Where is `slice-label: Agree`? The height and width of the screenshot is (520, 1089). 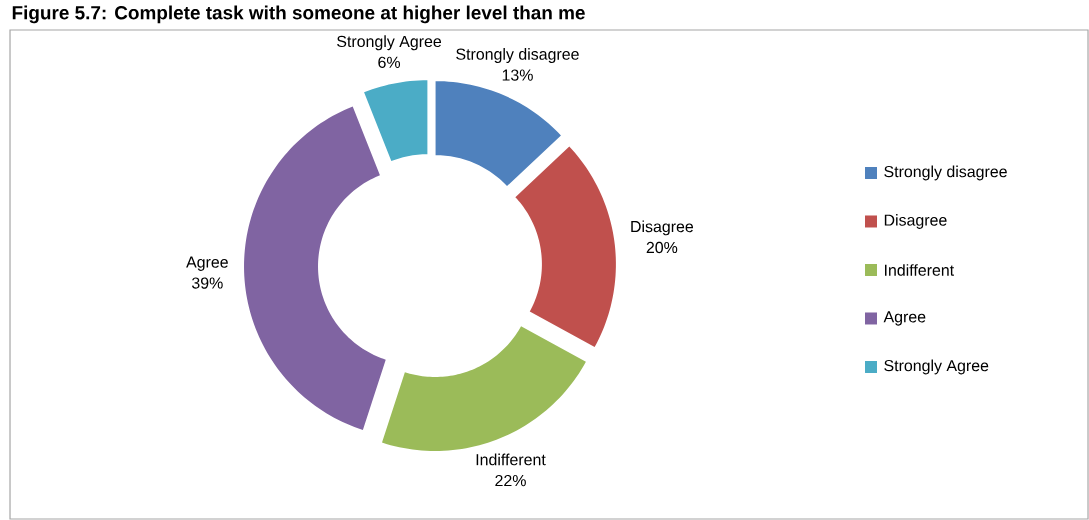 slice-label: Agree is located at coordinates (207, 263).